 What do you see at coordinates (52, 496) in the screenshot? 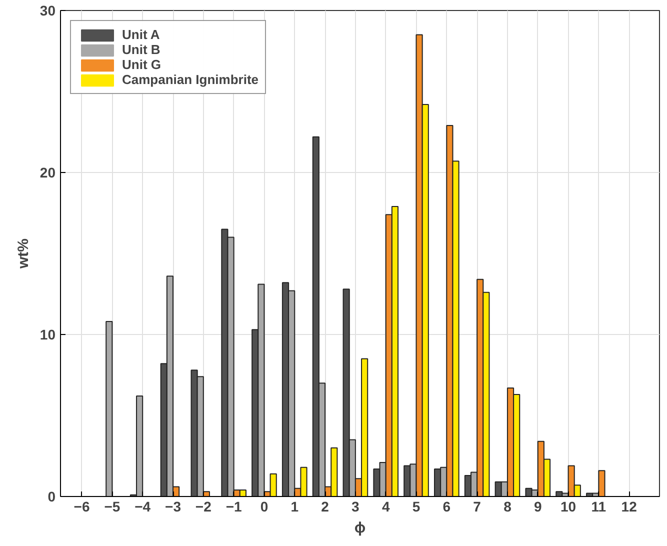
I see `y-tick-label: 0` at bounding box center [52, 496].